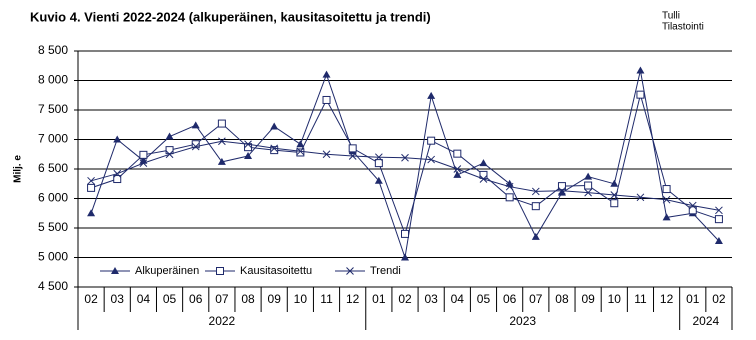  Describe the element at coordinates (18, 169) in the screenshot. I see `y-axis-label: Milj. e` at that location.